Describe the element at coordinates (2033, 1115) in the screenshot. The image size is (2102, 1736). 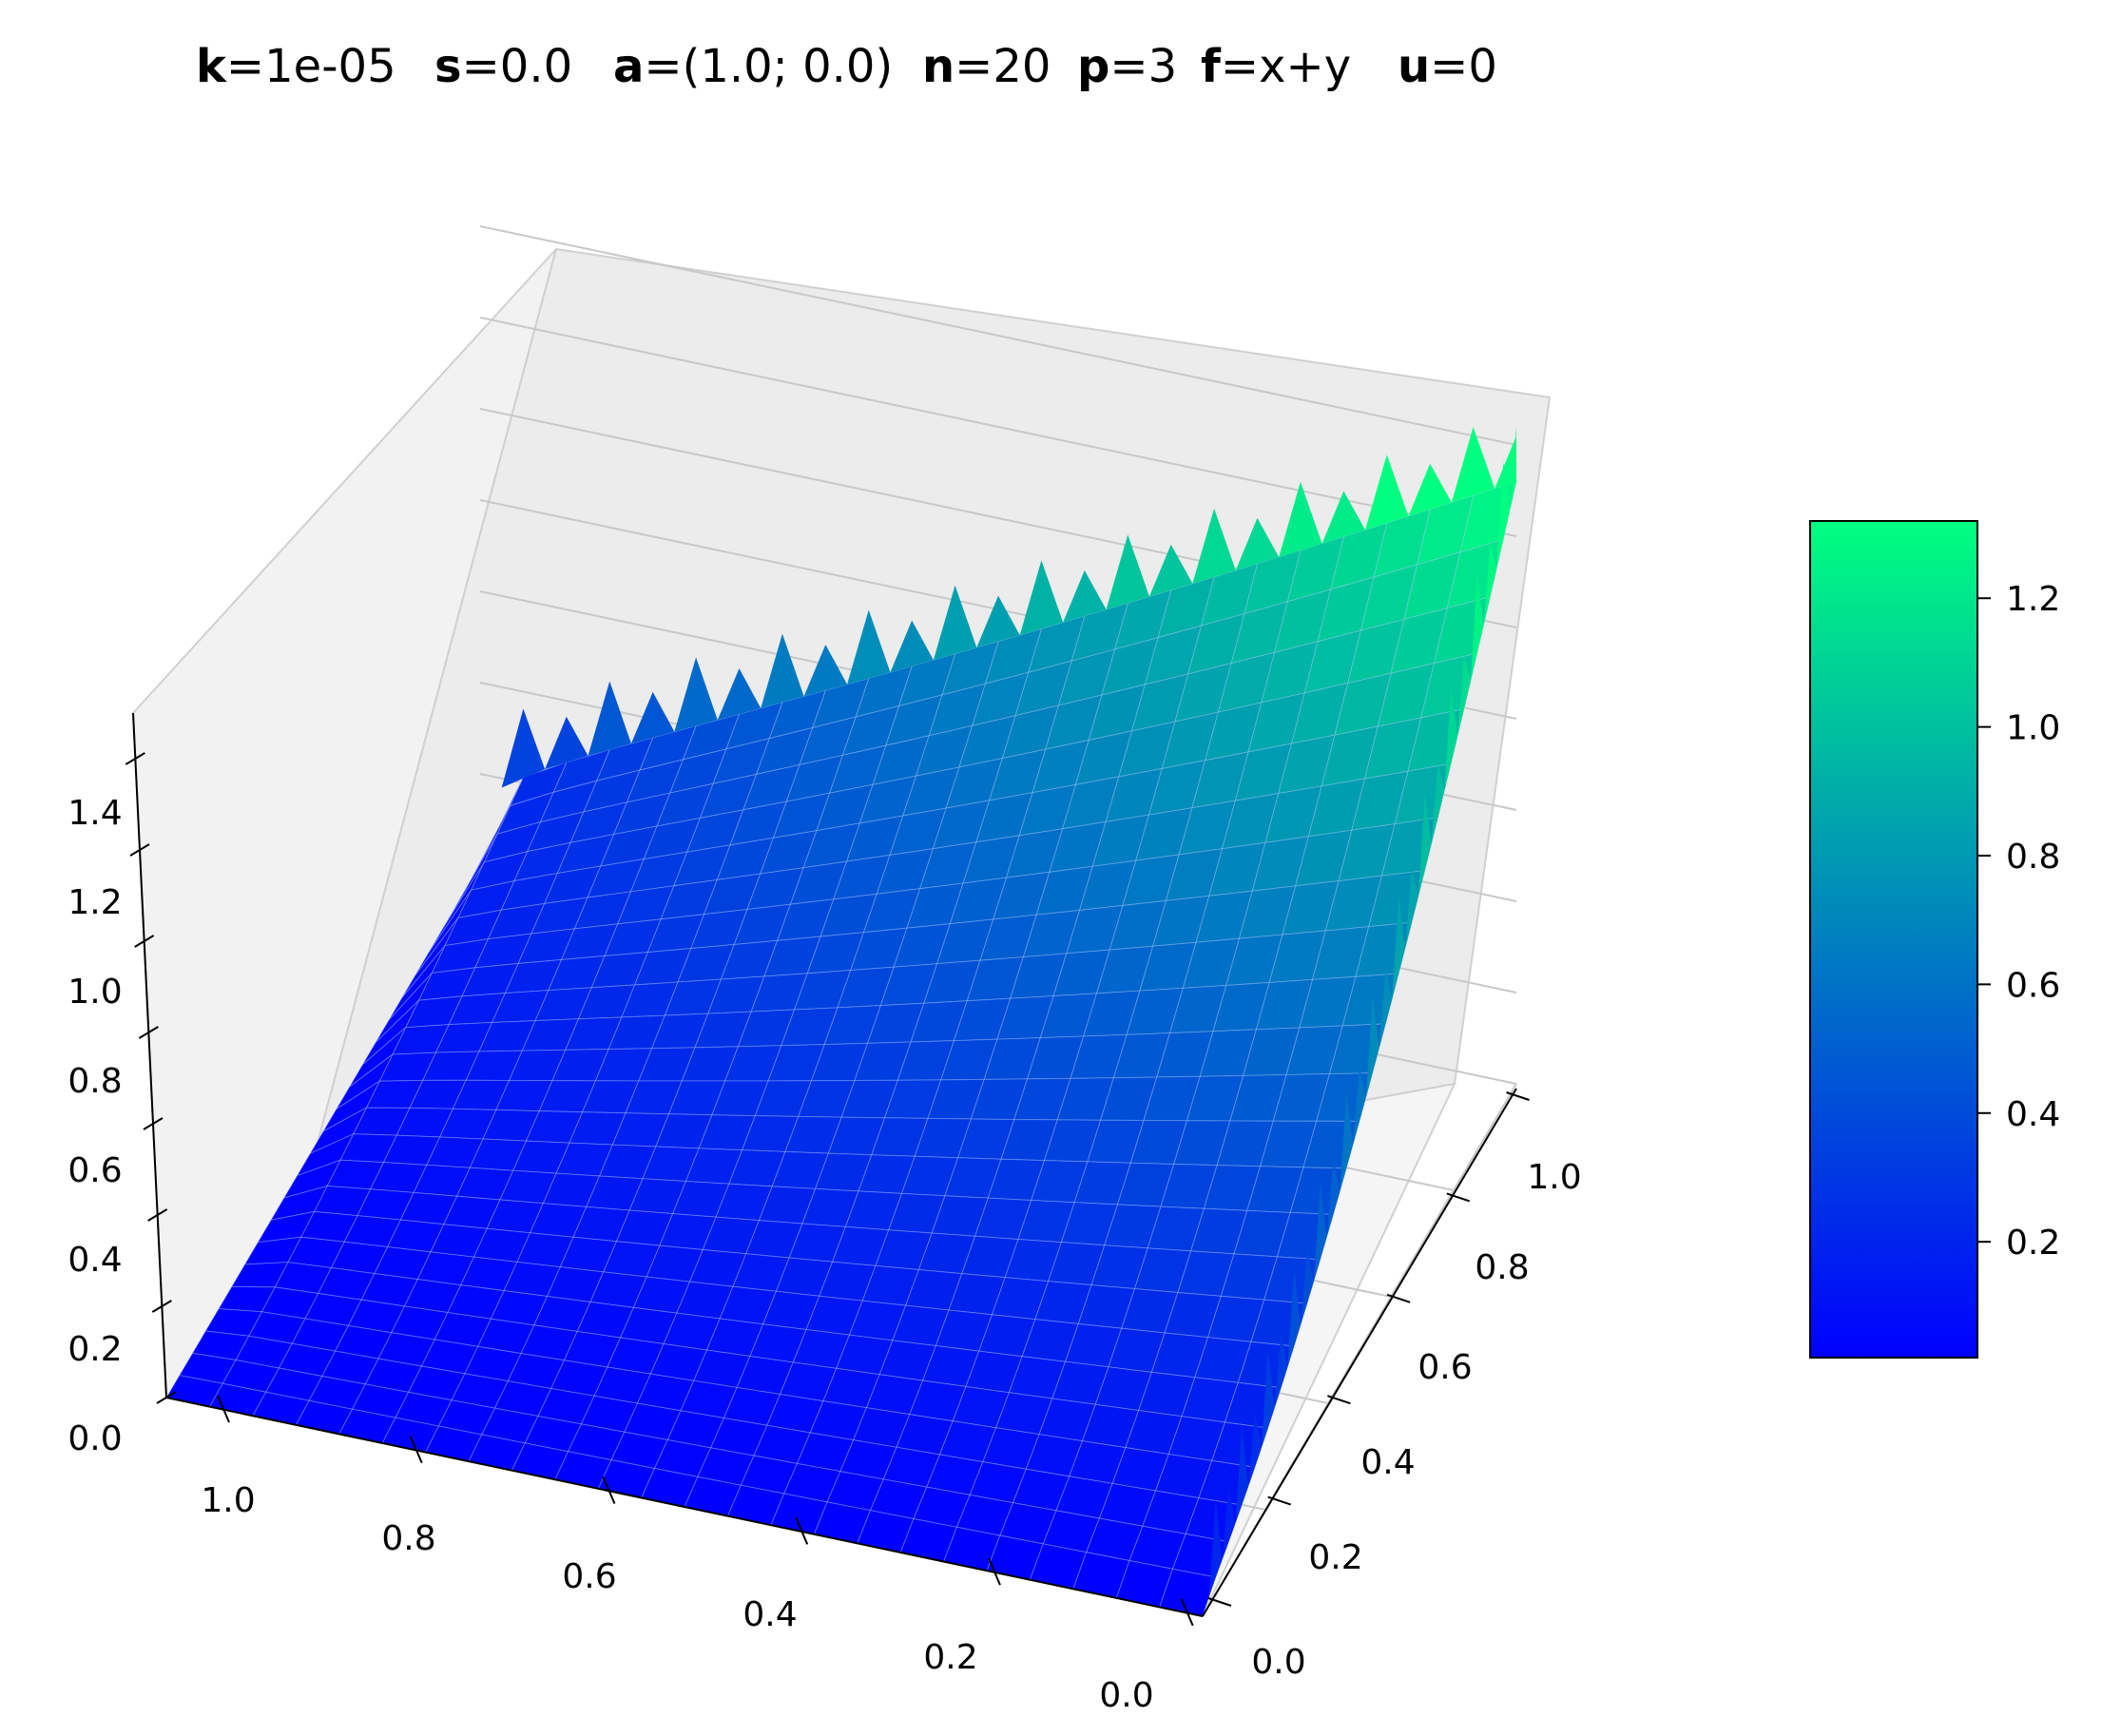
I see `colorbar-tick-label: 0.4` at that location.